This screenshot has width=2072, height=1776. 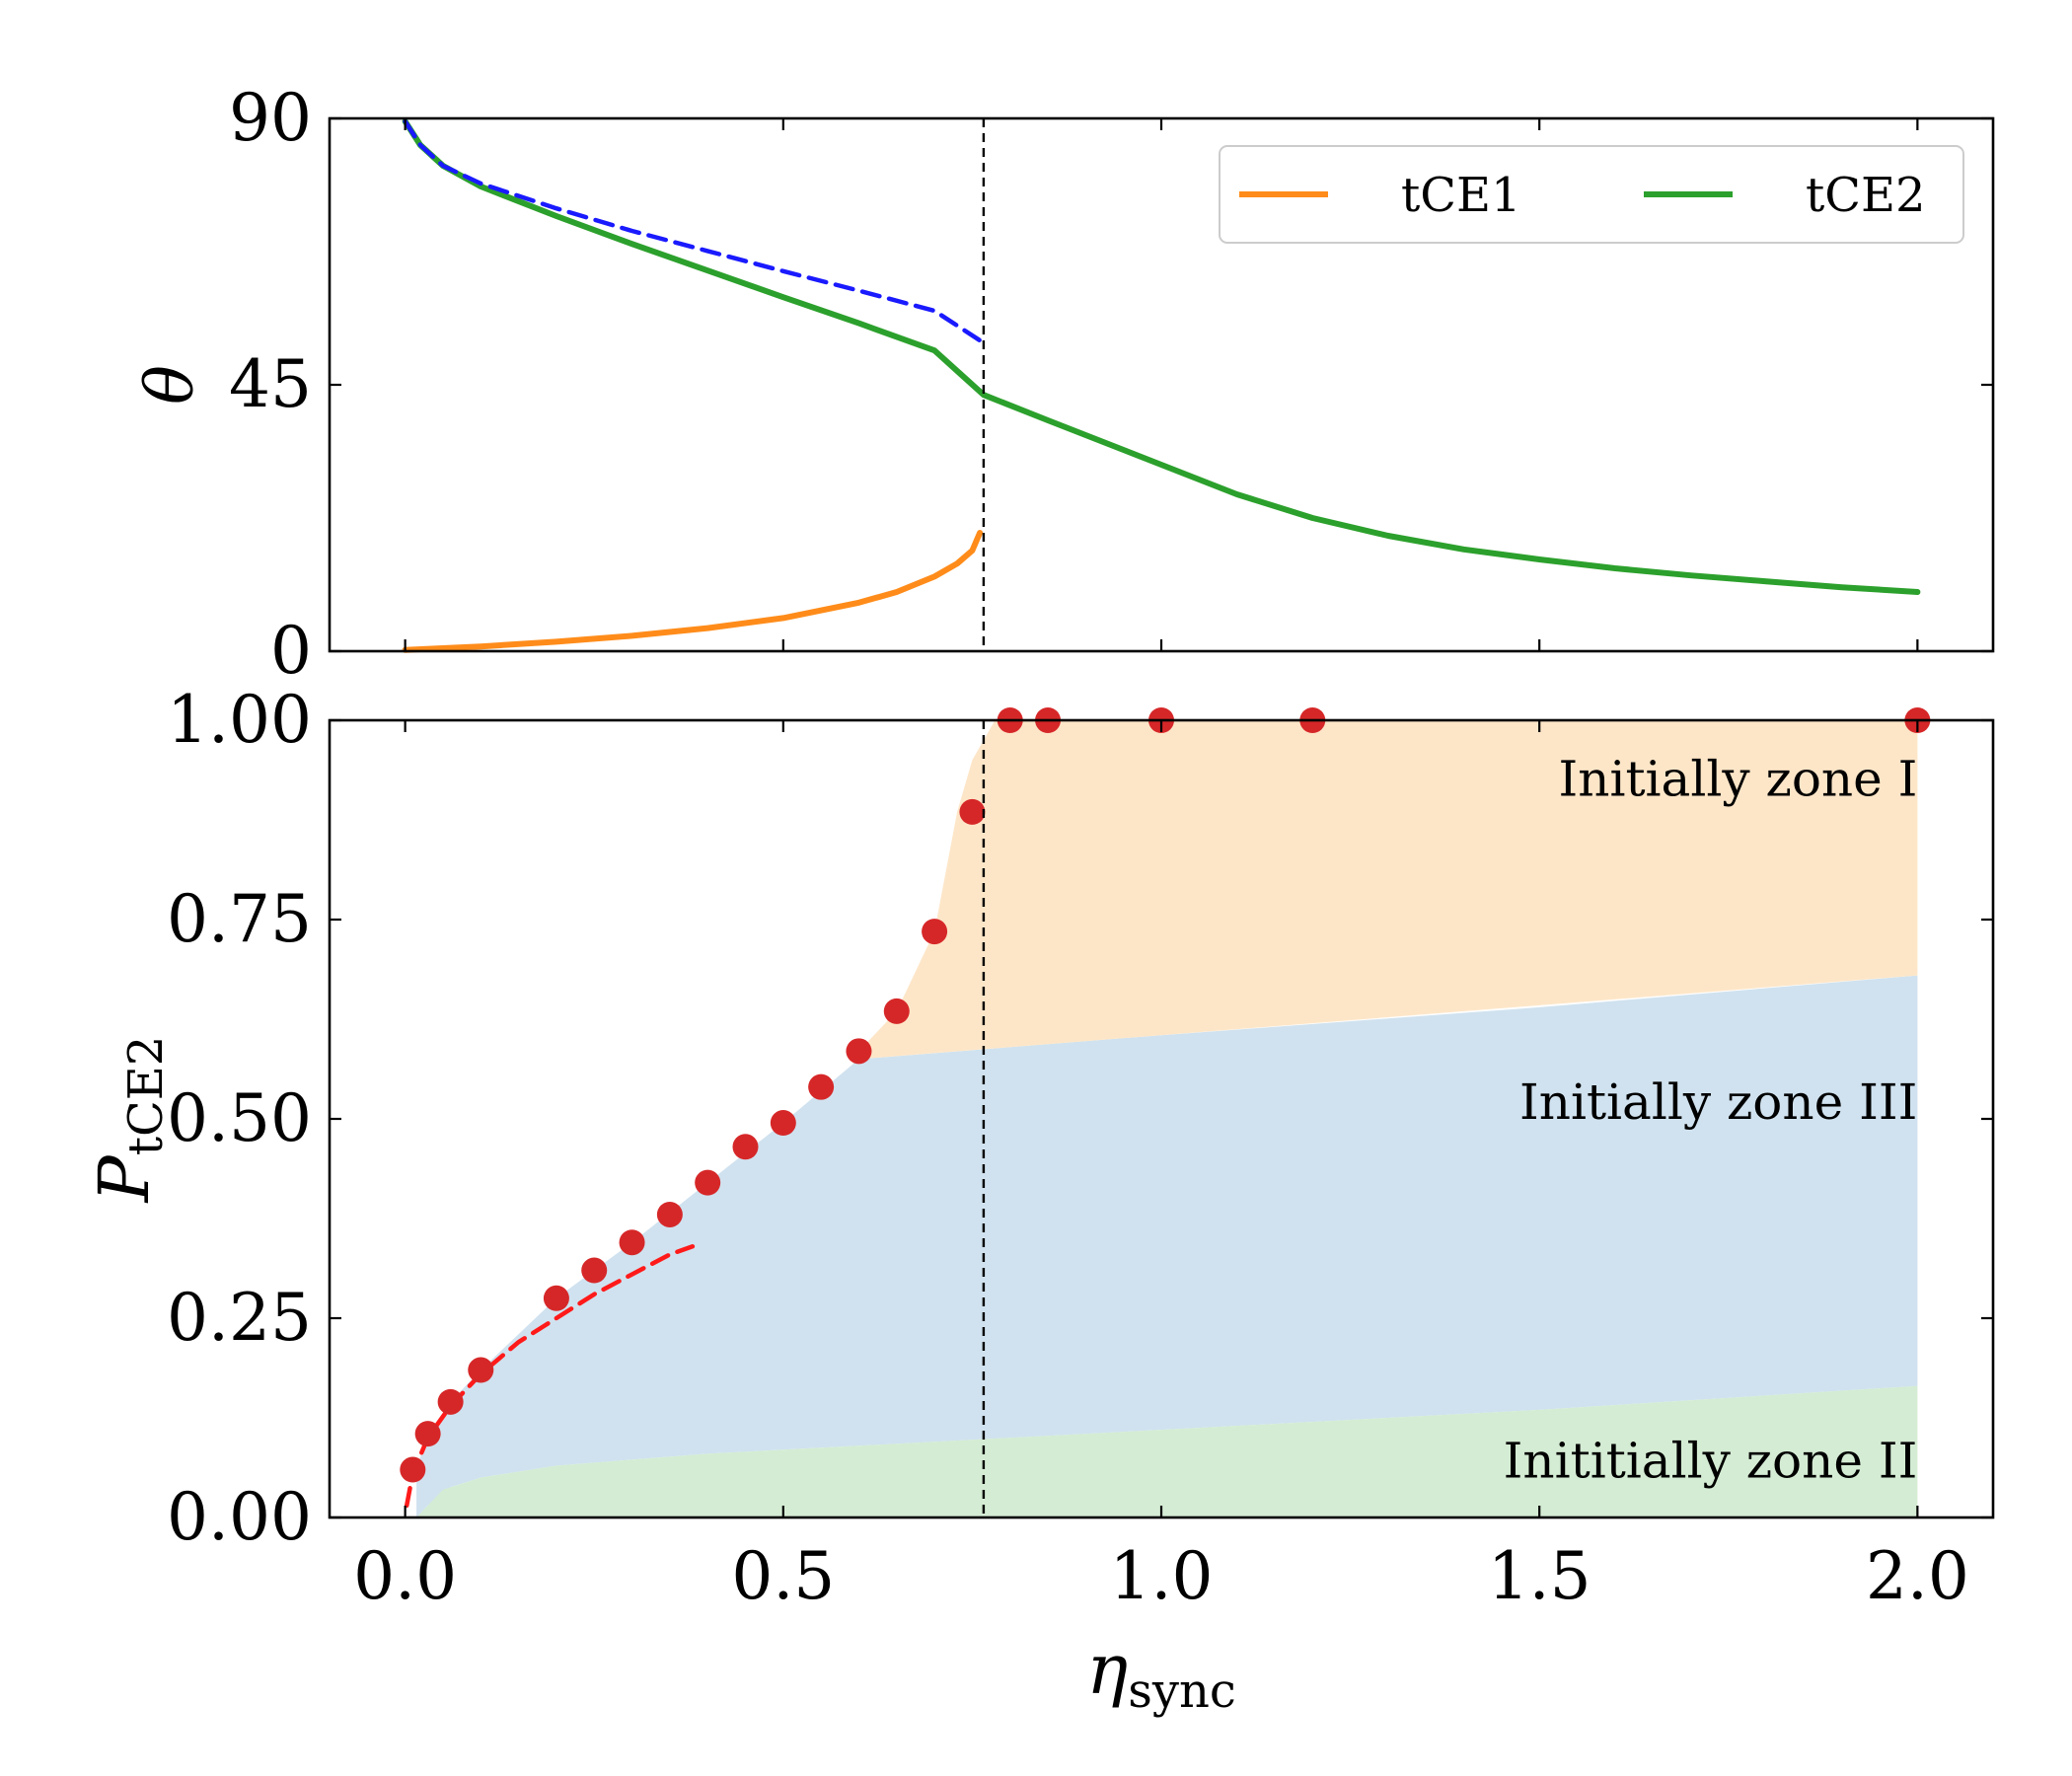 What do you see at coordinates (693, 230) in the screenshot?
I see `dashed-reference-line` at bounding box center [693, 230].